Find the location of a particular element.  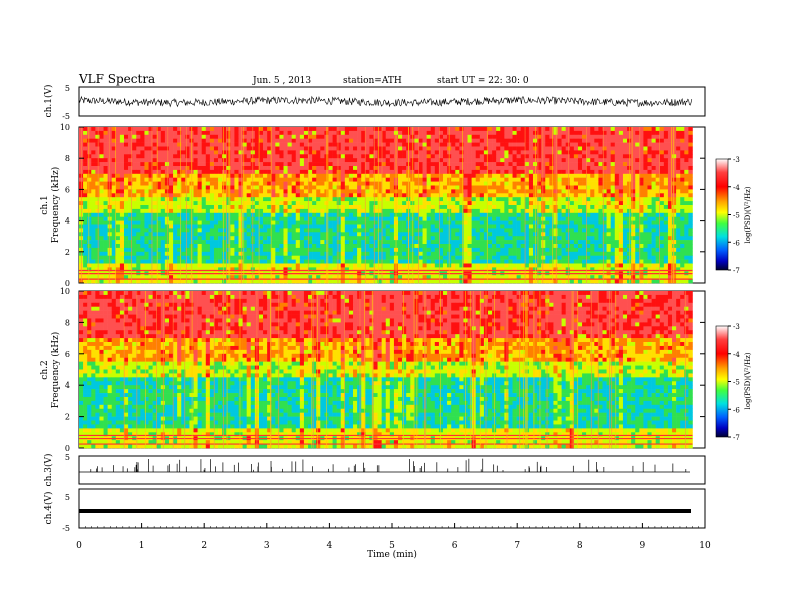

ch1-ylabel: ch.1(V) is located at coordinates (48, 101).